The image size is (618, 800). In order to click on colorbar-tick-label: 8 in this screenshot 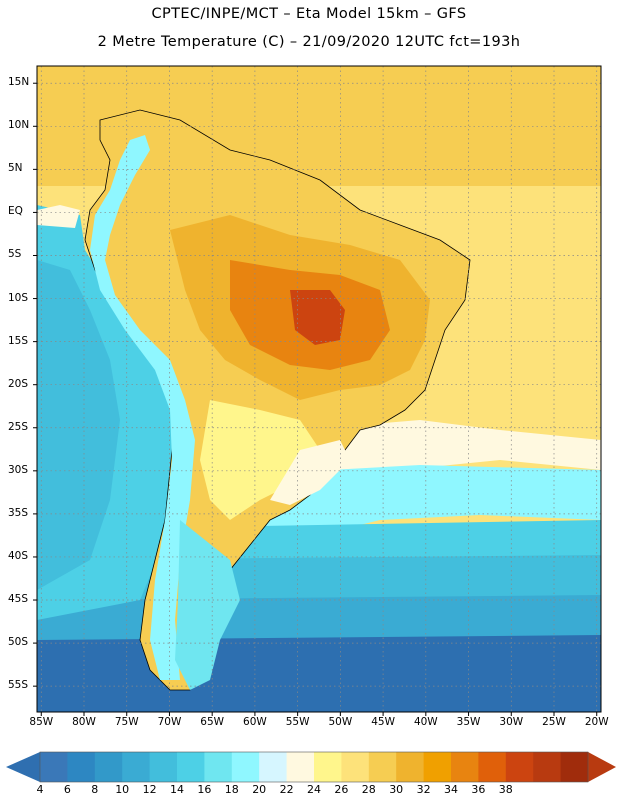, I will do `click(95, 789)`.